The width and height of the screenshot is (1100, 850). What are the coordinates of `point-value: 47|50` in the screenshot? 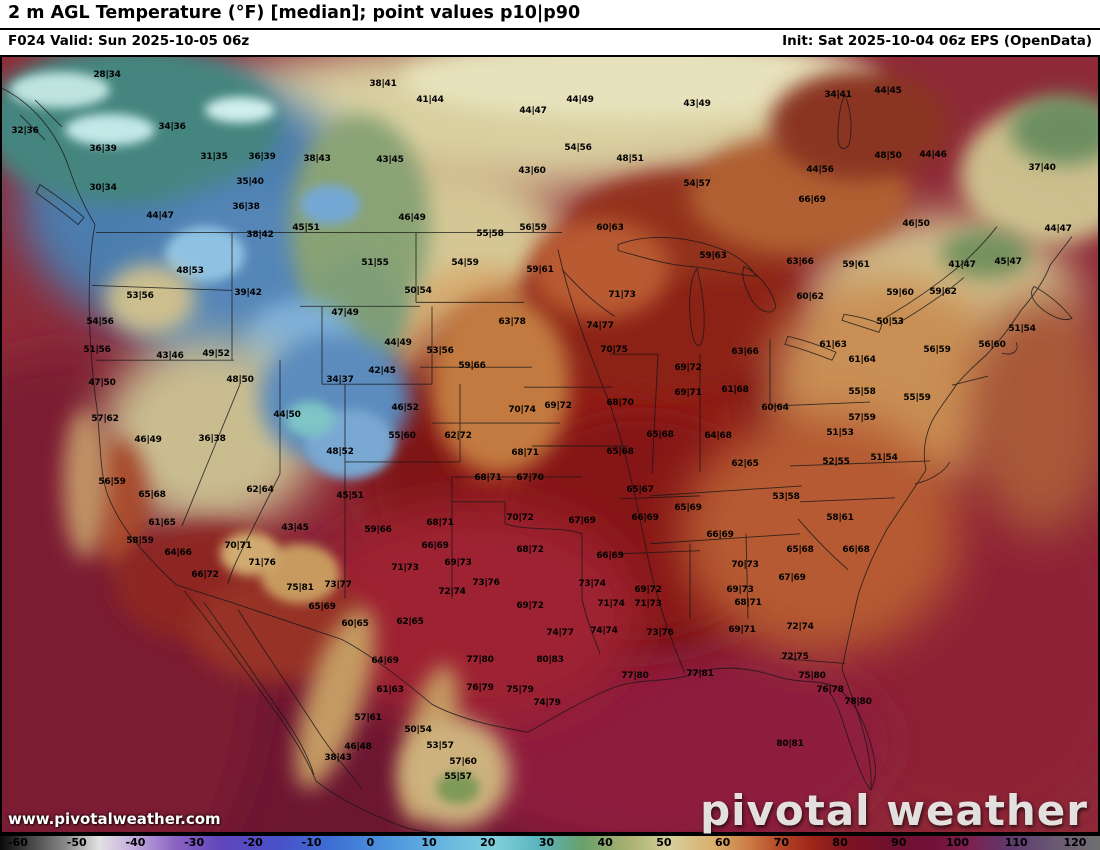 It's located at (102, 383).